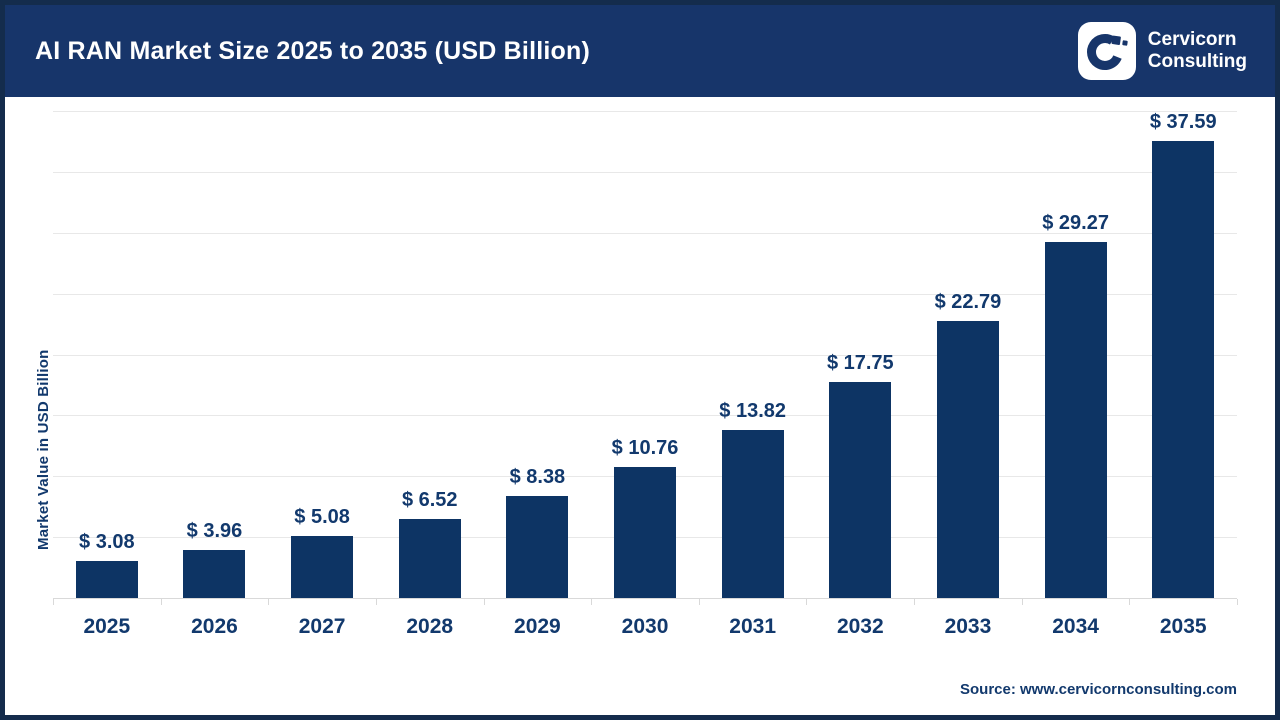 The height and width of the screenshot is (720, 1280). Describe the element at coordinates (214, 626) in the screenshot. I see `x-label-2026: 2026` at that location.